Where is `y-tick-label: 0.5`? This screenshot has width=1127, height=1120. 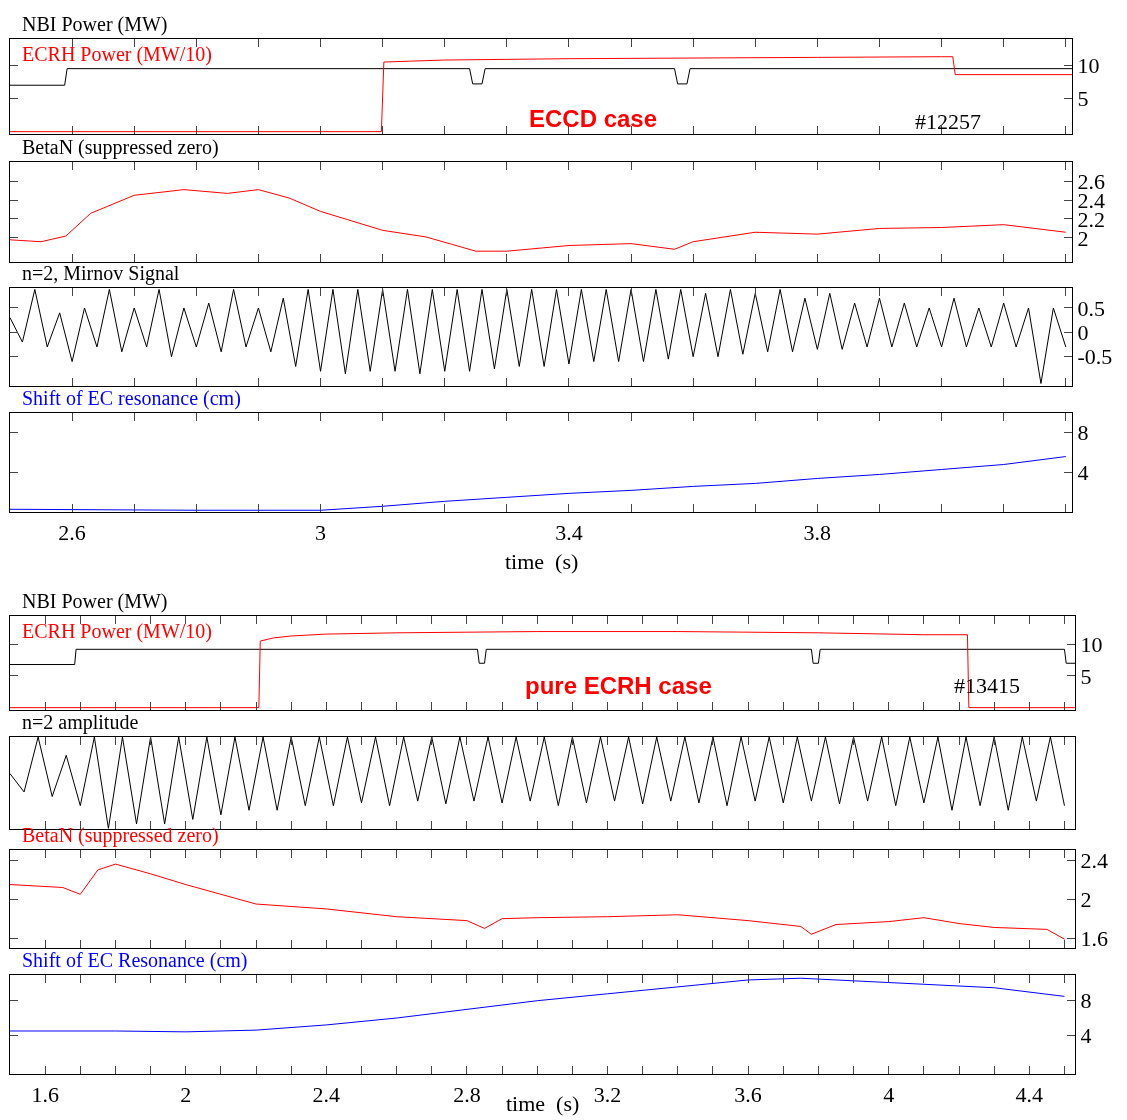
y-tick-label: 0.5 is located at coordinates (1091, 308).